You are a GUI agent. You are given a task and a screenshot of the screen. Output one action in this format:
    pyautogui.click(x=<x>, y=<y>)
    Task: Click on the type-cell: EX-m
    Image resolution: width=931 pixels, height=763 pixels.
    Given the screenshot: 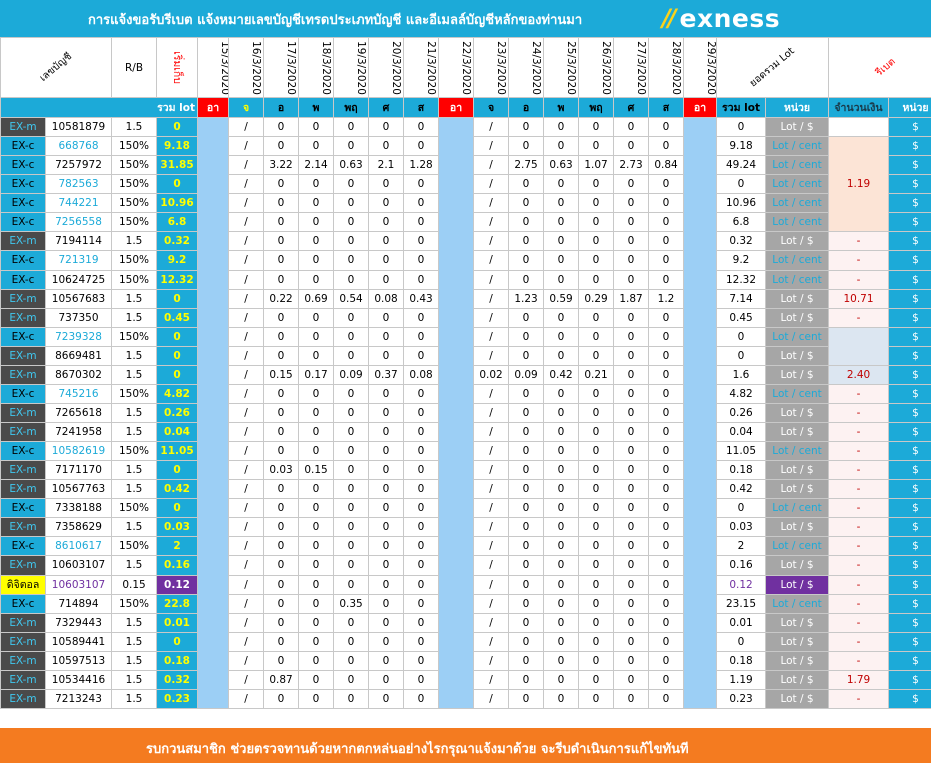 What is the action you would take?
    pyautogui.click(x=23, y=470)
    